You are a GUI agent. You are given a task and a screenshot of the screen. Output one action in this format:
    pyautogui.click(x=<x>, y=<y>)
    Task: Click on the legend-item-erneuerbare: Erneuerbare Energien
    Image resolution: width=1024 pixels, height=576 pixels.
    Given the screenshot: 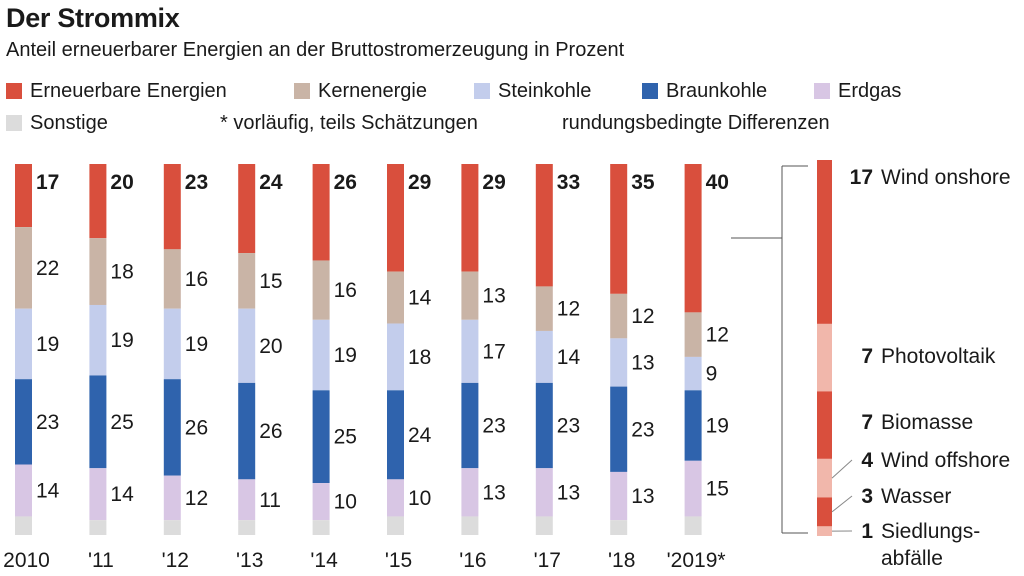 What is the action you would take?
    pyautogui.click(x=150, y=91)
    